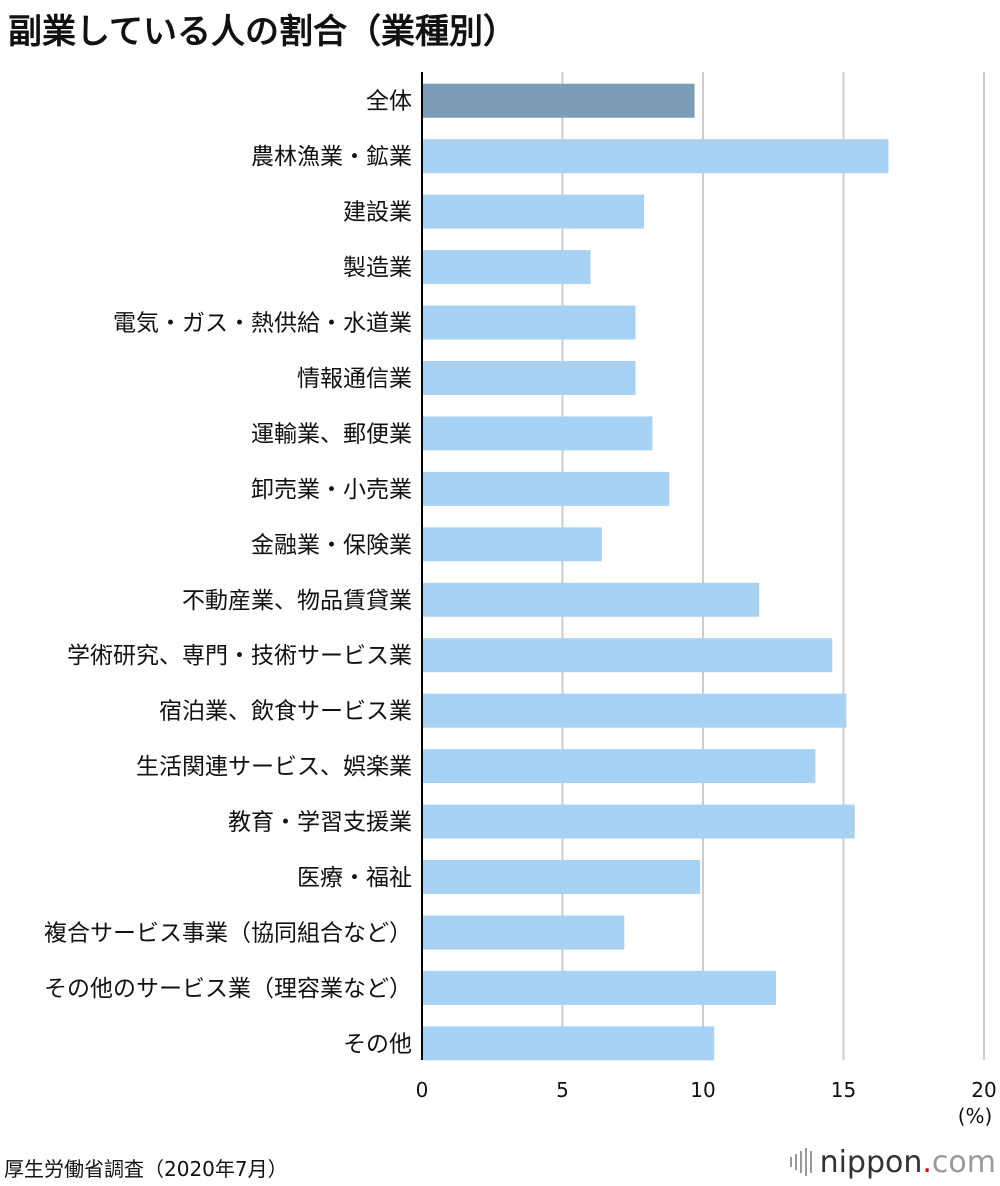 This screenshot has width=1000, height=1186. I want to click on source-note: 厚生労働省調査（2020年7月）, so click(146, 1169).